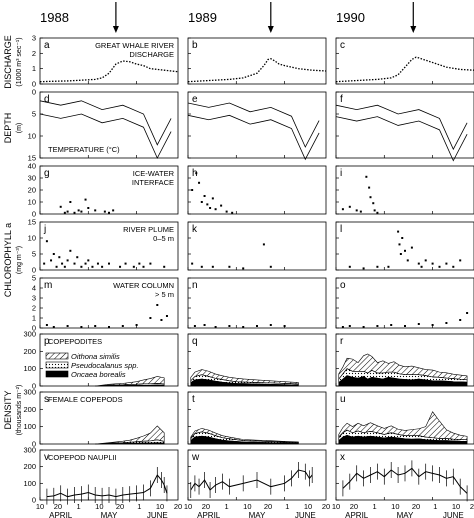 The height and width of the screenshot is (518, 474). I want to click on year-label: 1988, so click(54, 17).